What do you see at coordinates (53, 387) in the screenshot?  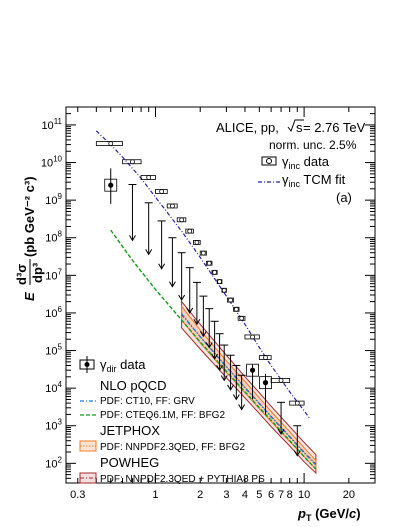 I see `y-tick-label: 10⁴` at bounding box center [53, 387].